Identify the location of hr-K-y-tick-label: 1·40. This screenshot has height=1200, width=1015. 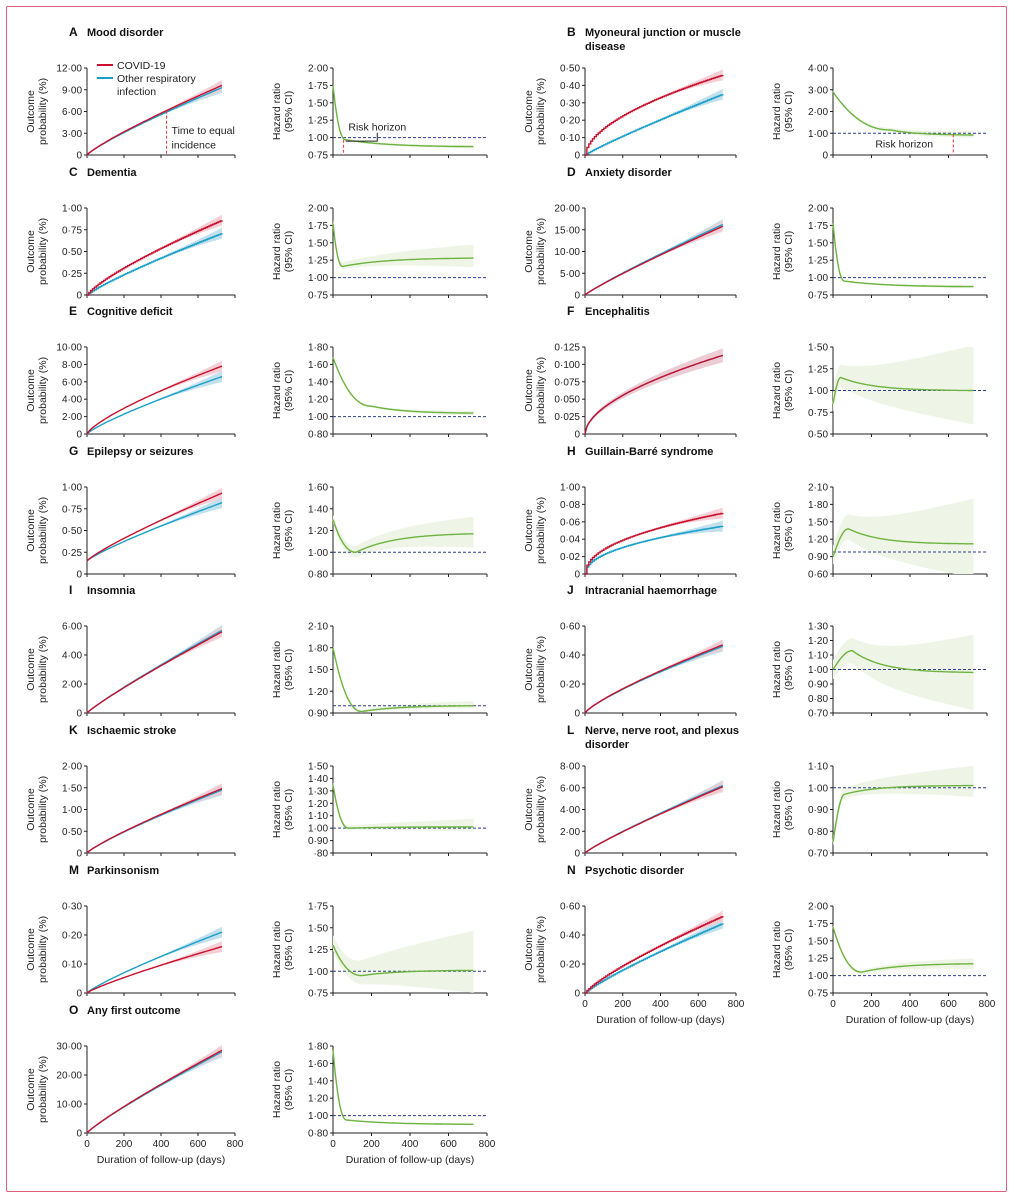
(318, 779).